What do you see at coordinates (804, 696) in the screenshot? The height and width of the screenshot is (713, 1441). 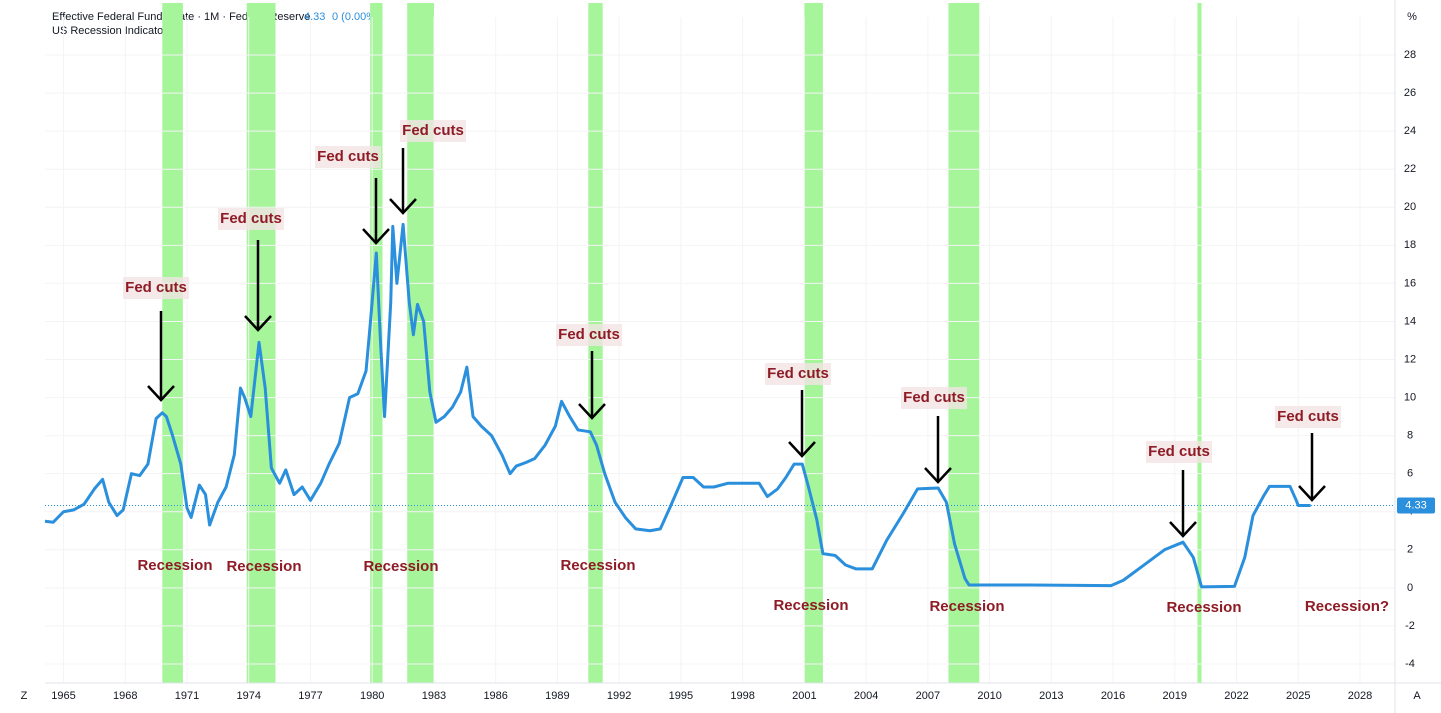 I see `x-tick-label: 2001` at bounding box center [804, 696].